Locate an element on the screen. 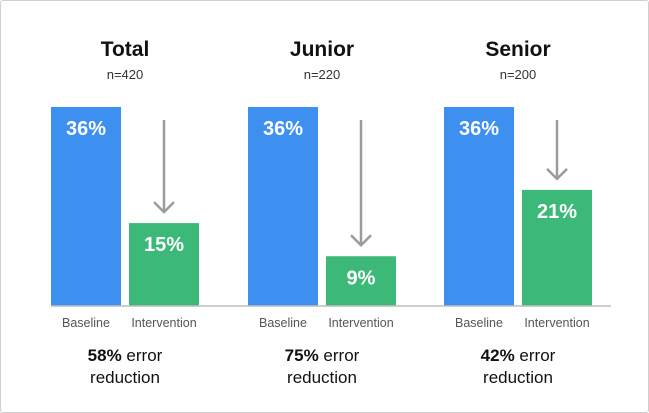 The image size is (649, 413). panel-title: Senior is located at coordinates (517, 49).